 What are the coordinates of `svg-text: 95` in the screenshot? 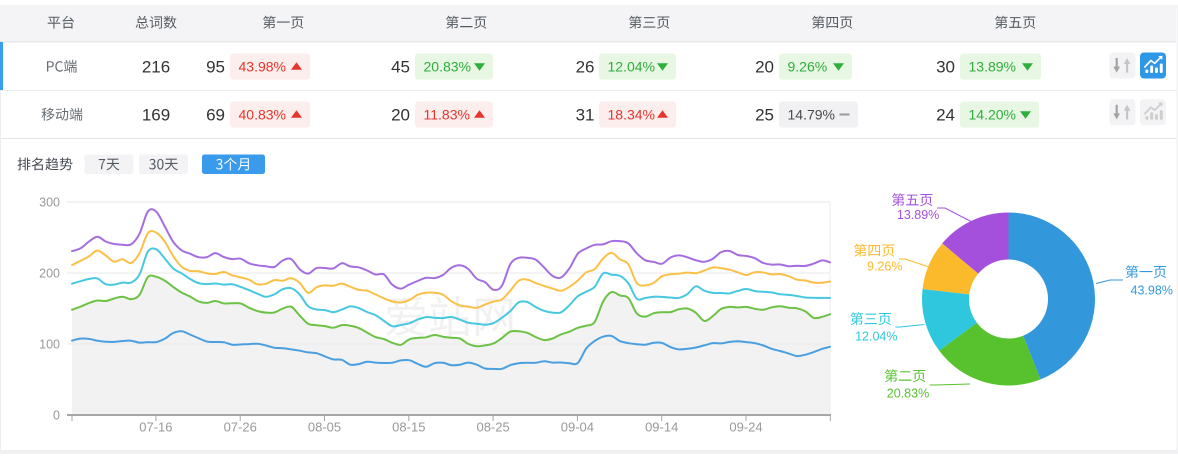 It's located at (215, 67).